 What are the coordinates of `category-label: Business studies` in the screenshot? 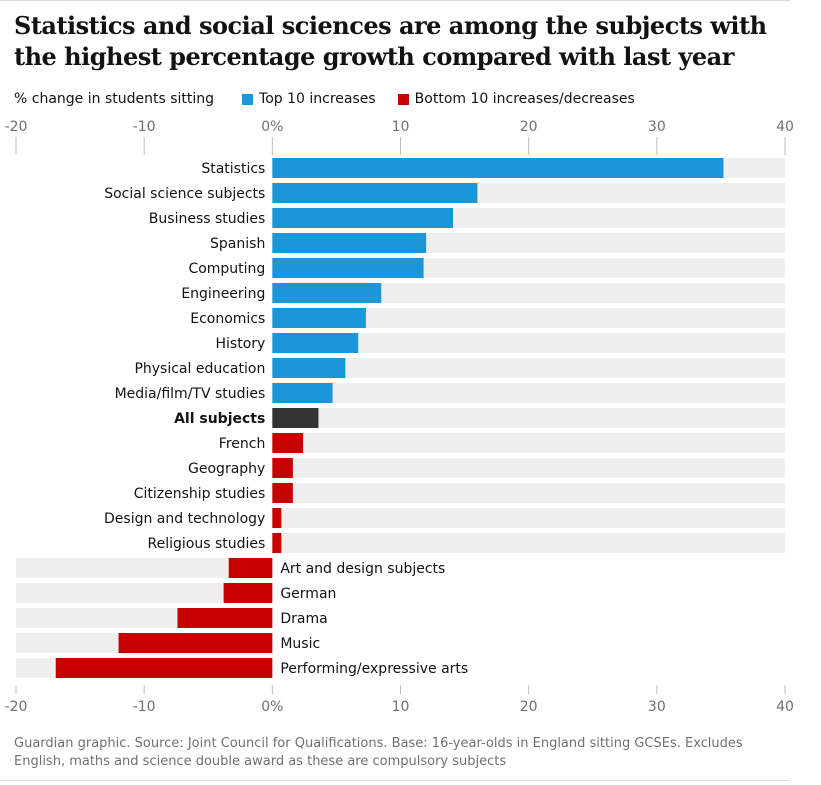 It's located at (207, 219).